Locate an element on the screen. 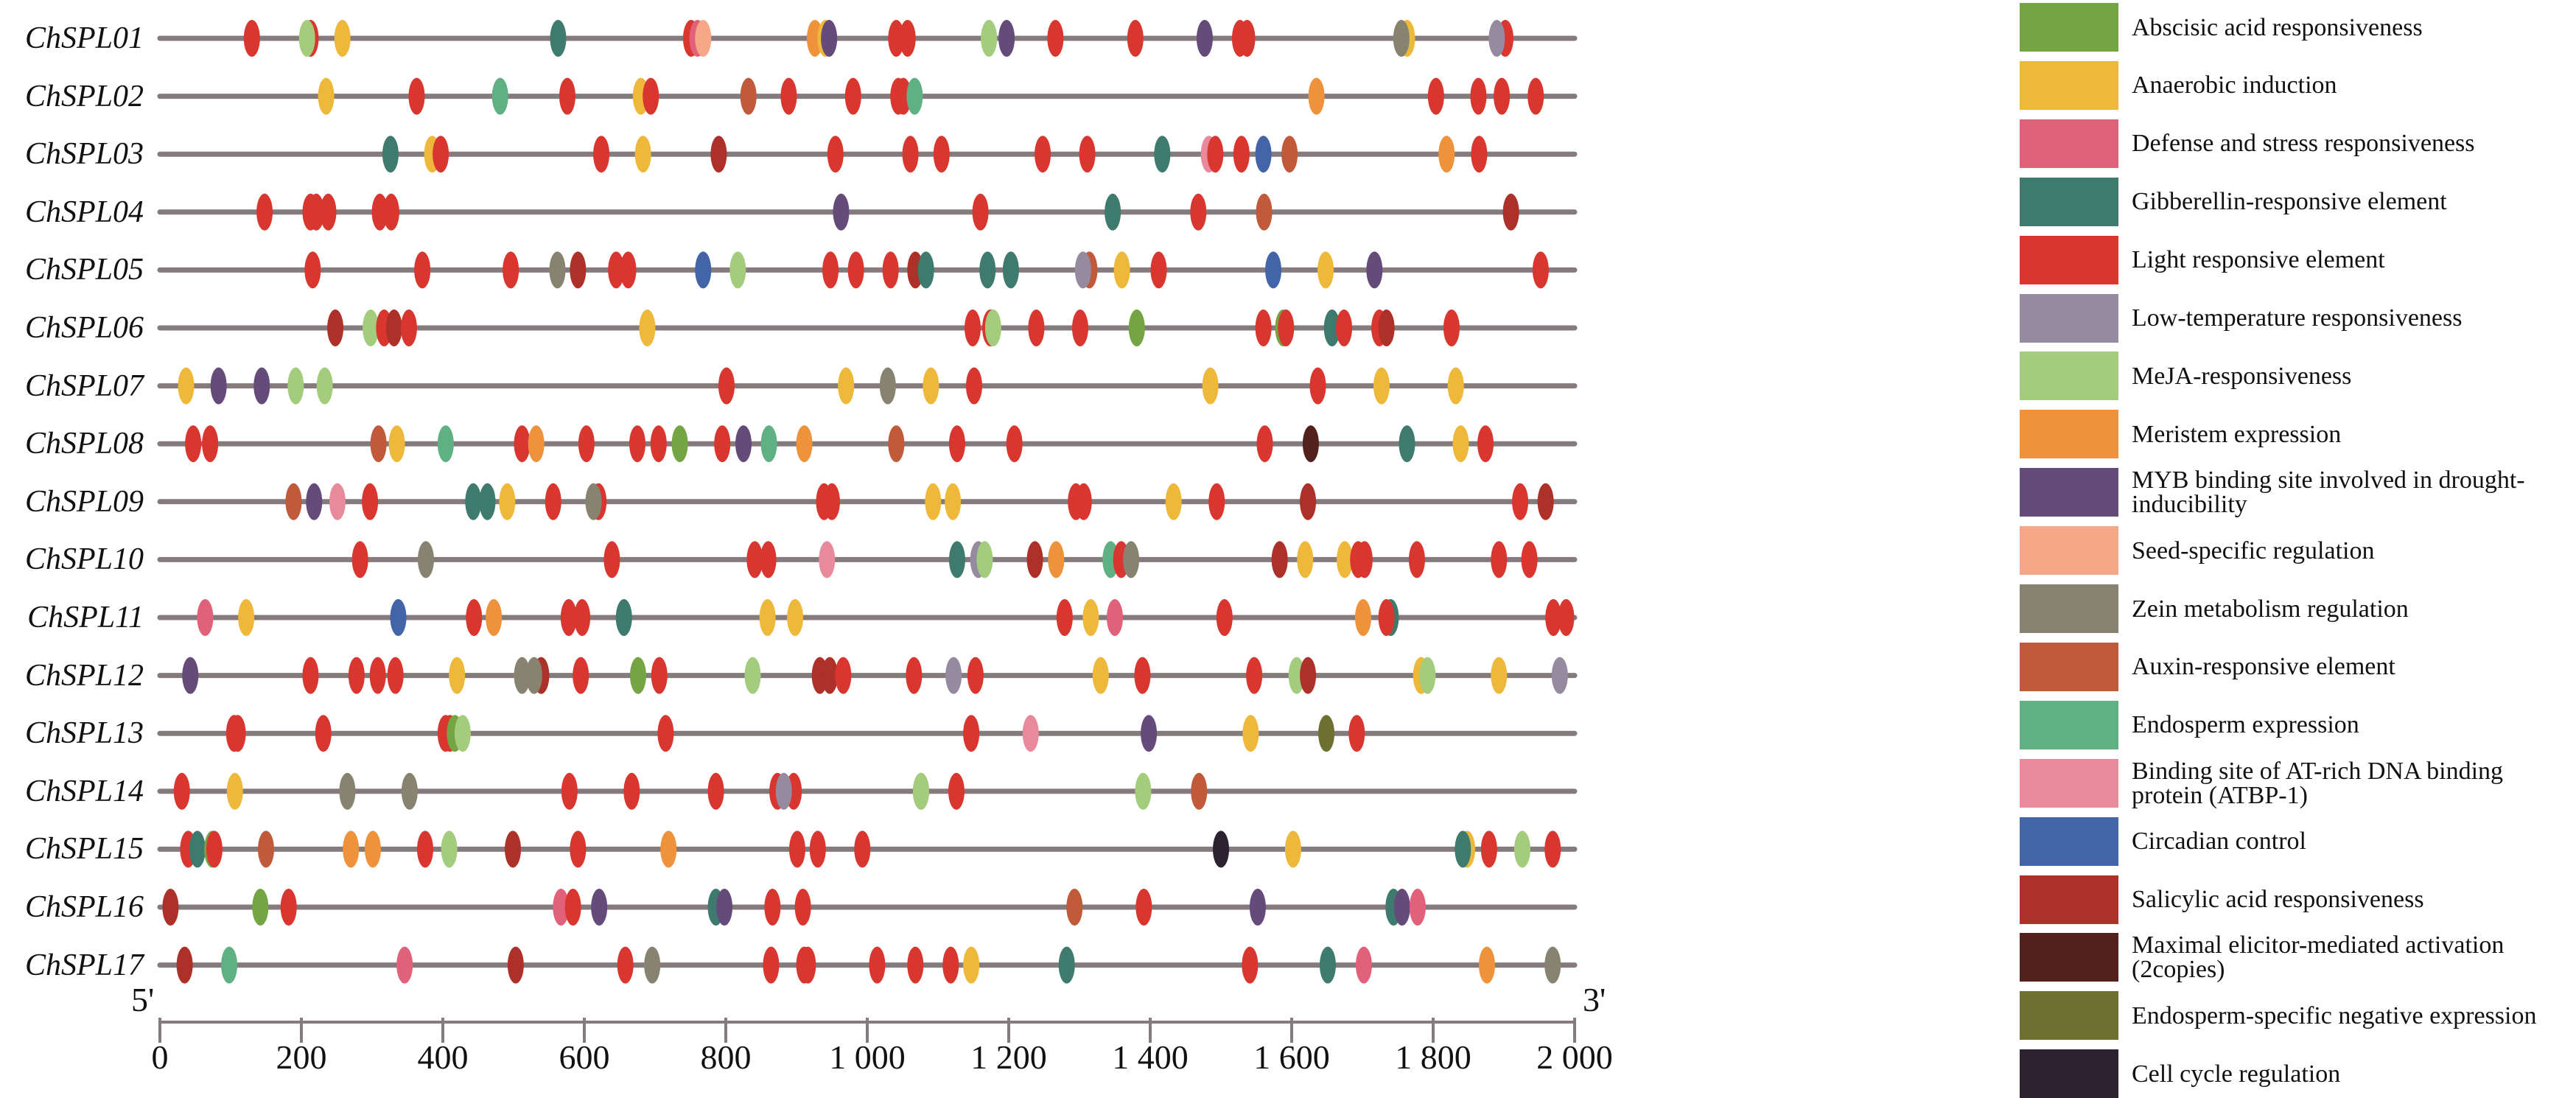  legend-item: Defense and stress responsiveness is located at coordinates (2290, 143).